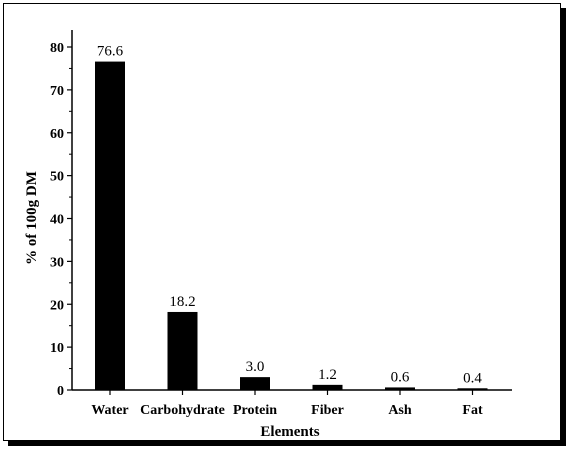 The height and width of the screenshot is (450, 570). I want to click on data-label: 76.6, so click(110, 52).